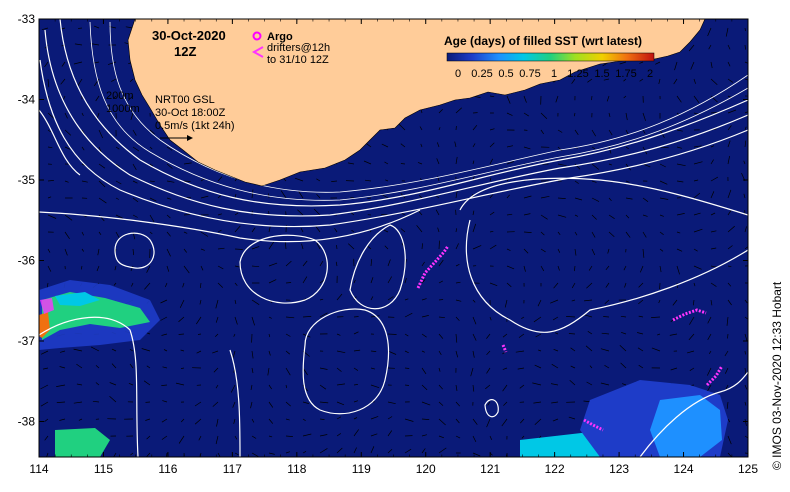 The width and height of the screenshot is (790, 492). I want to click on legend-tick-label: 0, so click(458, 74).